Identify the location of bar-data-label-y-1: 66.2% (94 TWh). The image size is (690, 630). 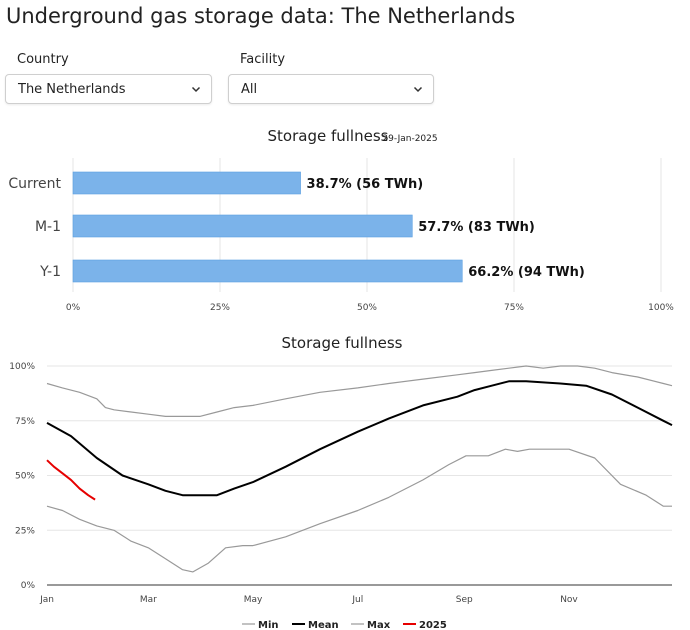
(526, 272).